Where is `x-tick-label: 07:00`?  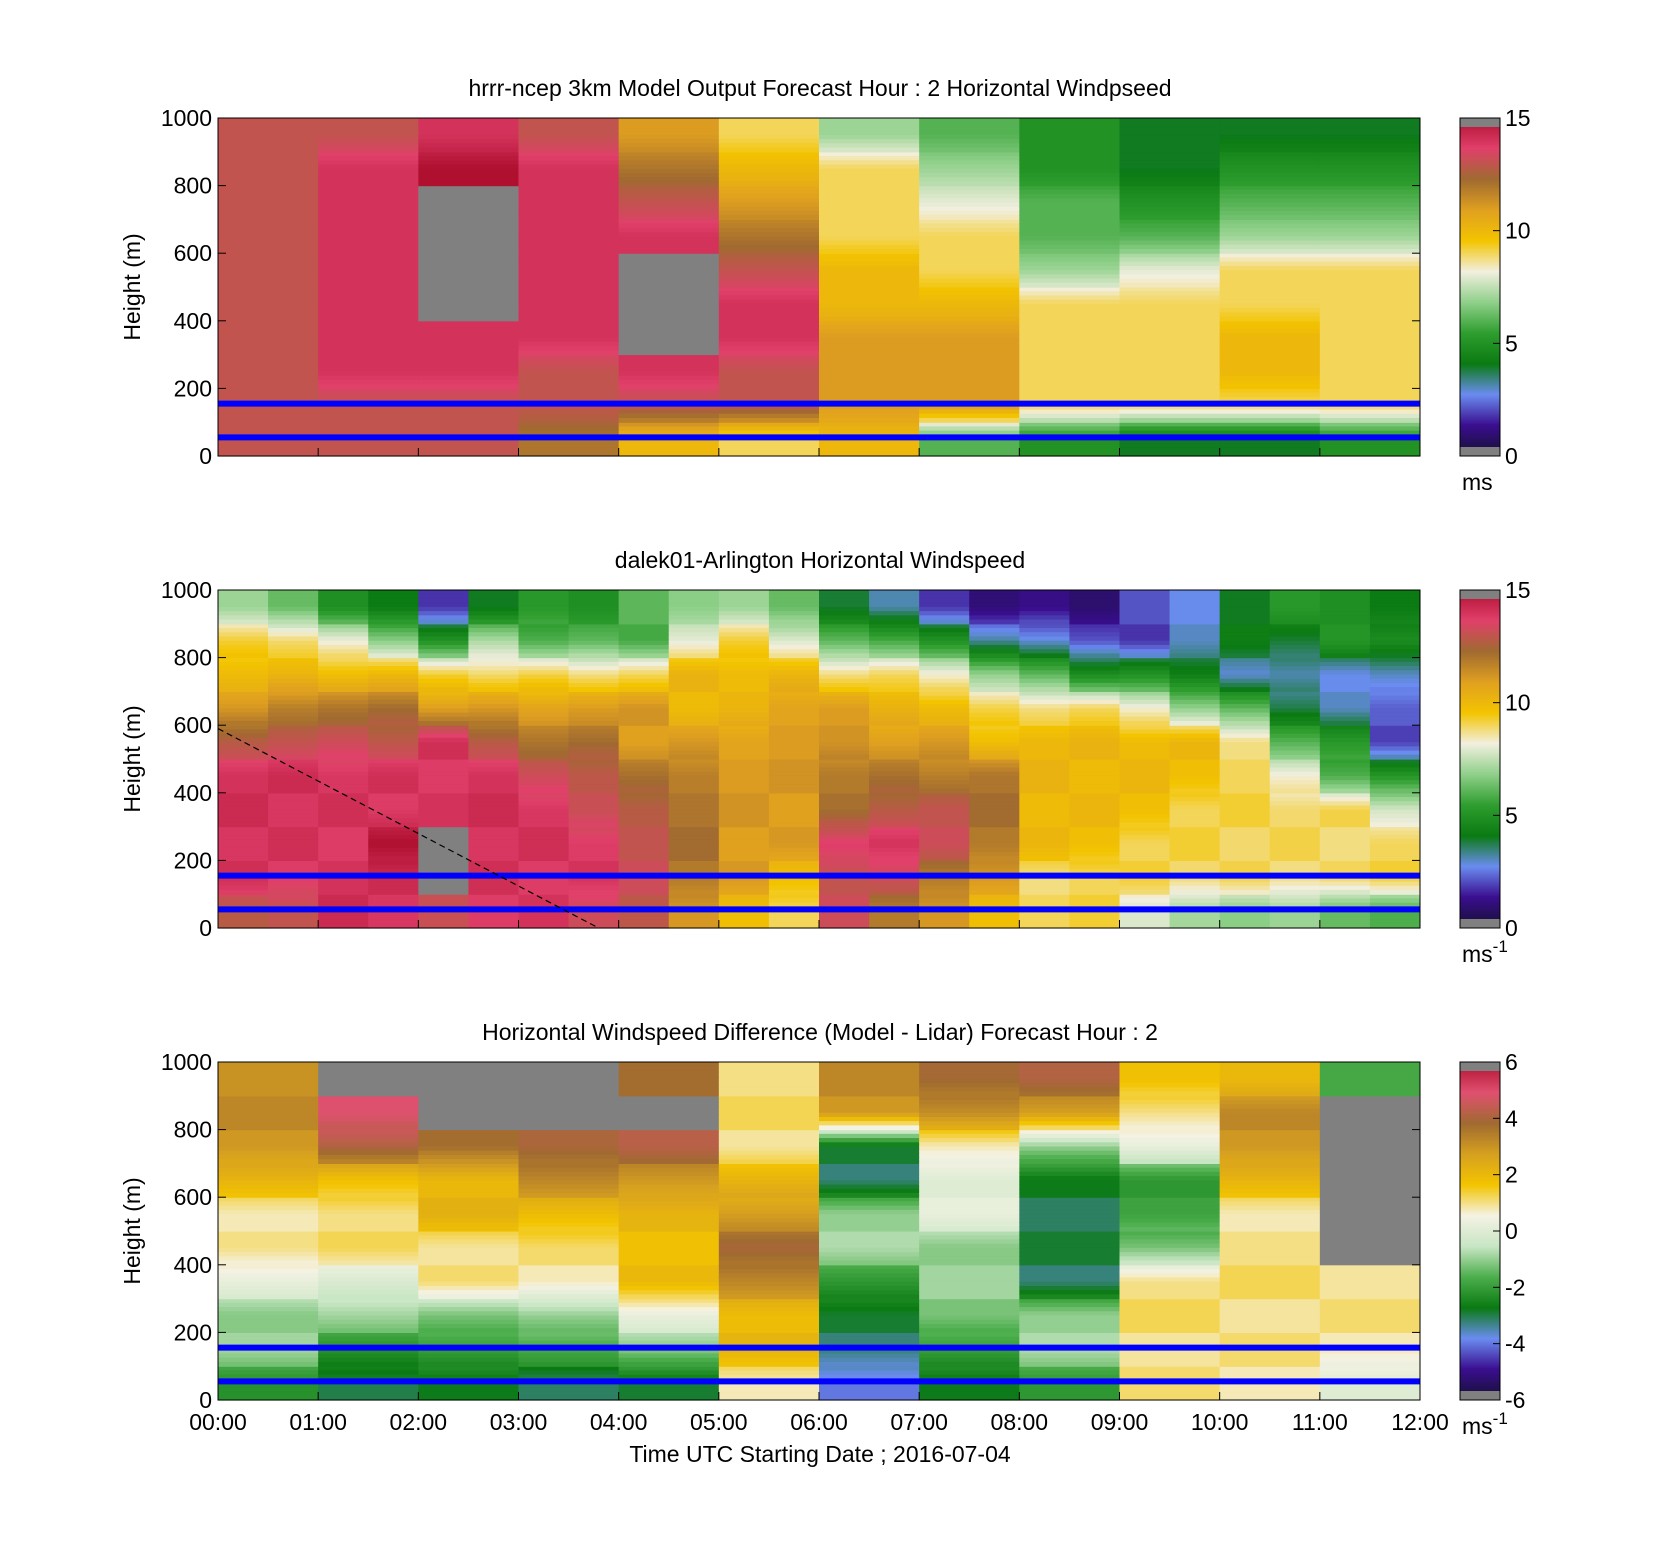
x-tick-label: 07:00 is located at coordinates (919, 1422).